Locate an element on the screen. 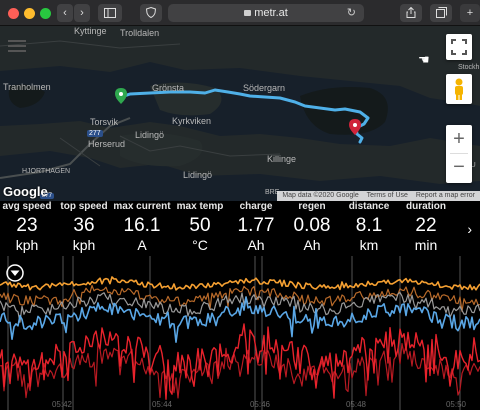 This screenshot has width=480, height=410. temp-trace is located at coordinates (240, 283).